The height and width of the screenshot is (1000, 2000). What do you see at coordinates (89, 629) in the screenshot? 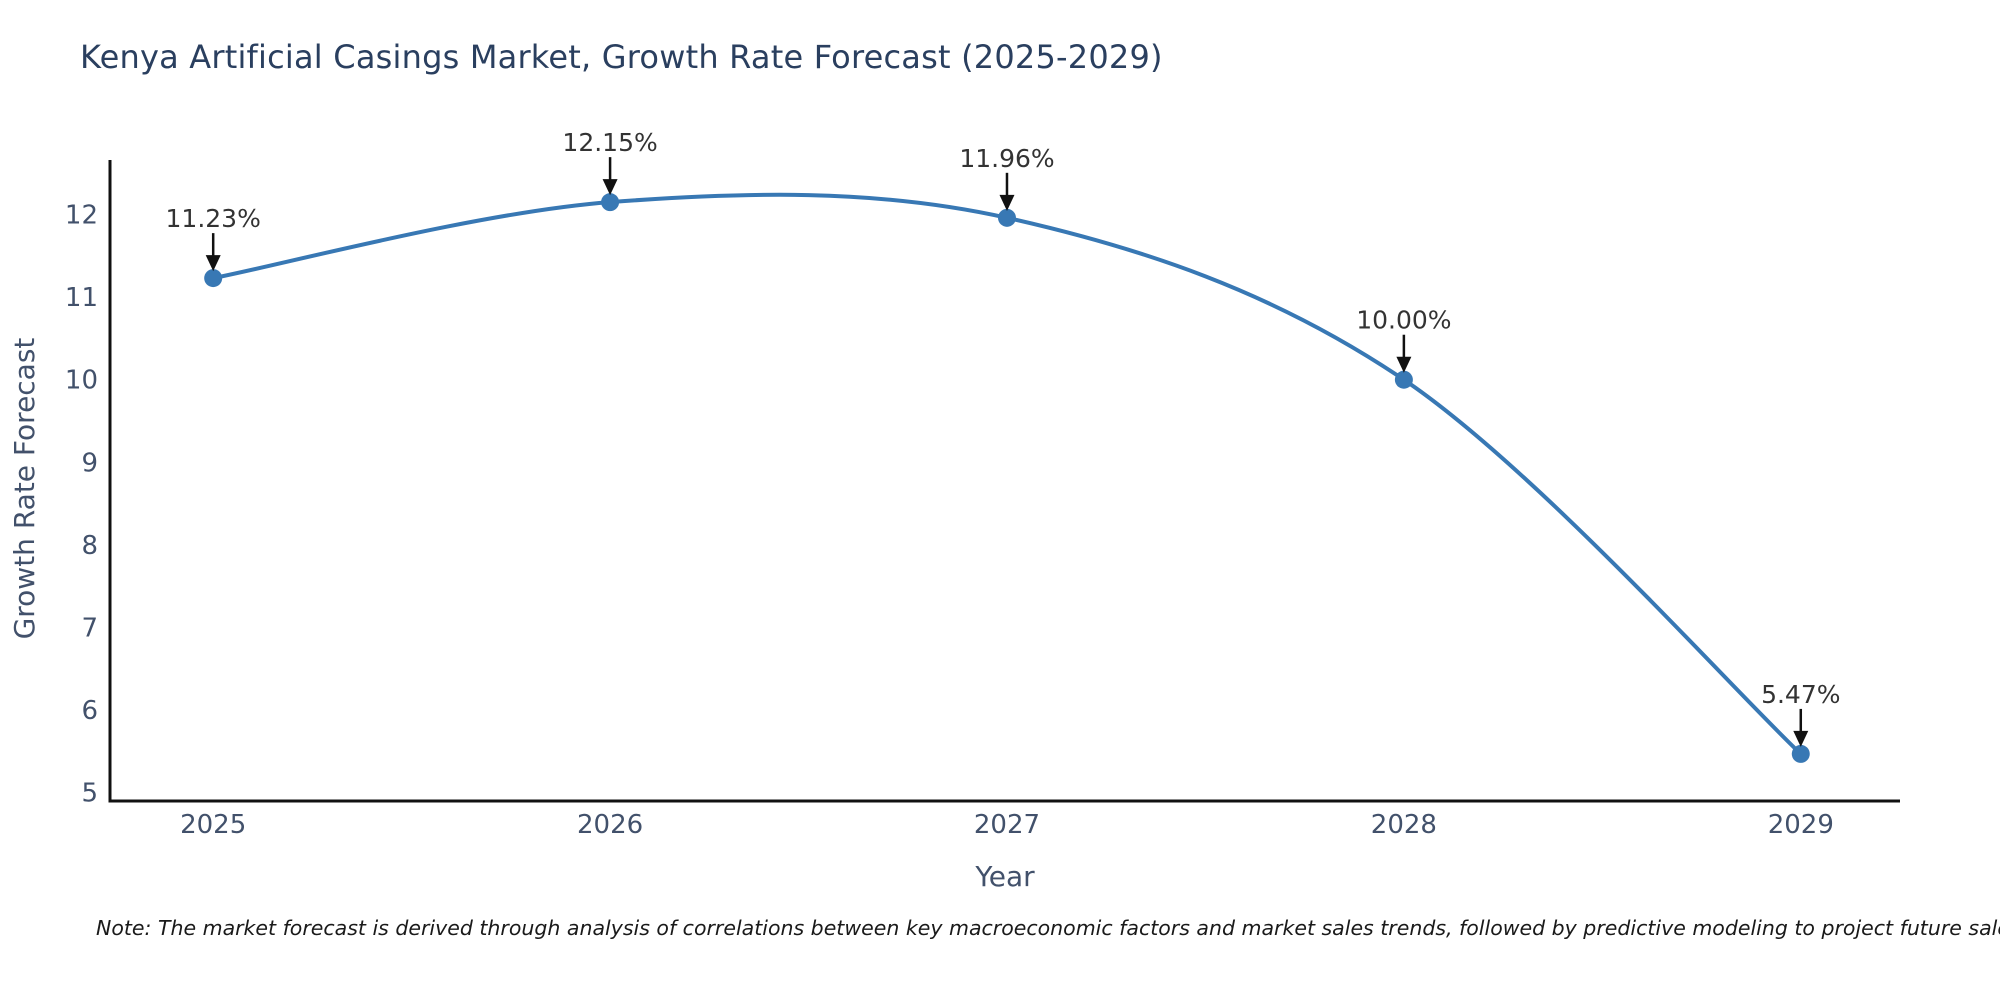
I see `y-tick-label: 7` at bounding box center [89, 629].